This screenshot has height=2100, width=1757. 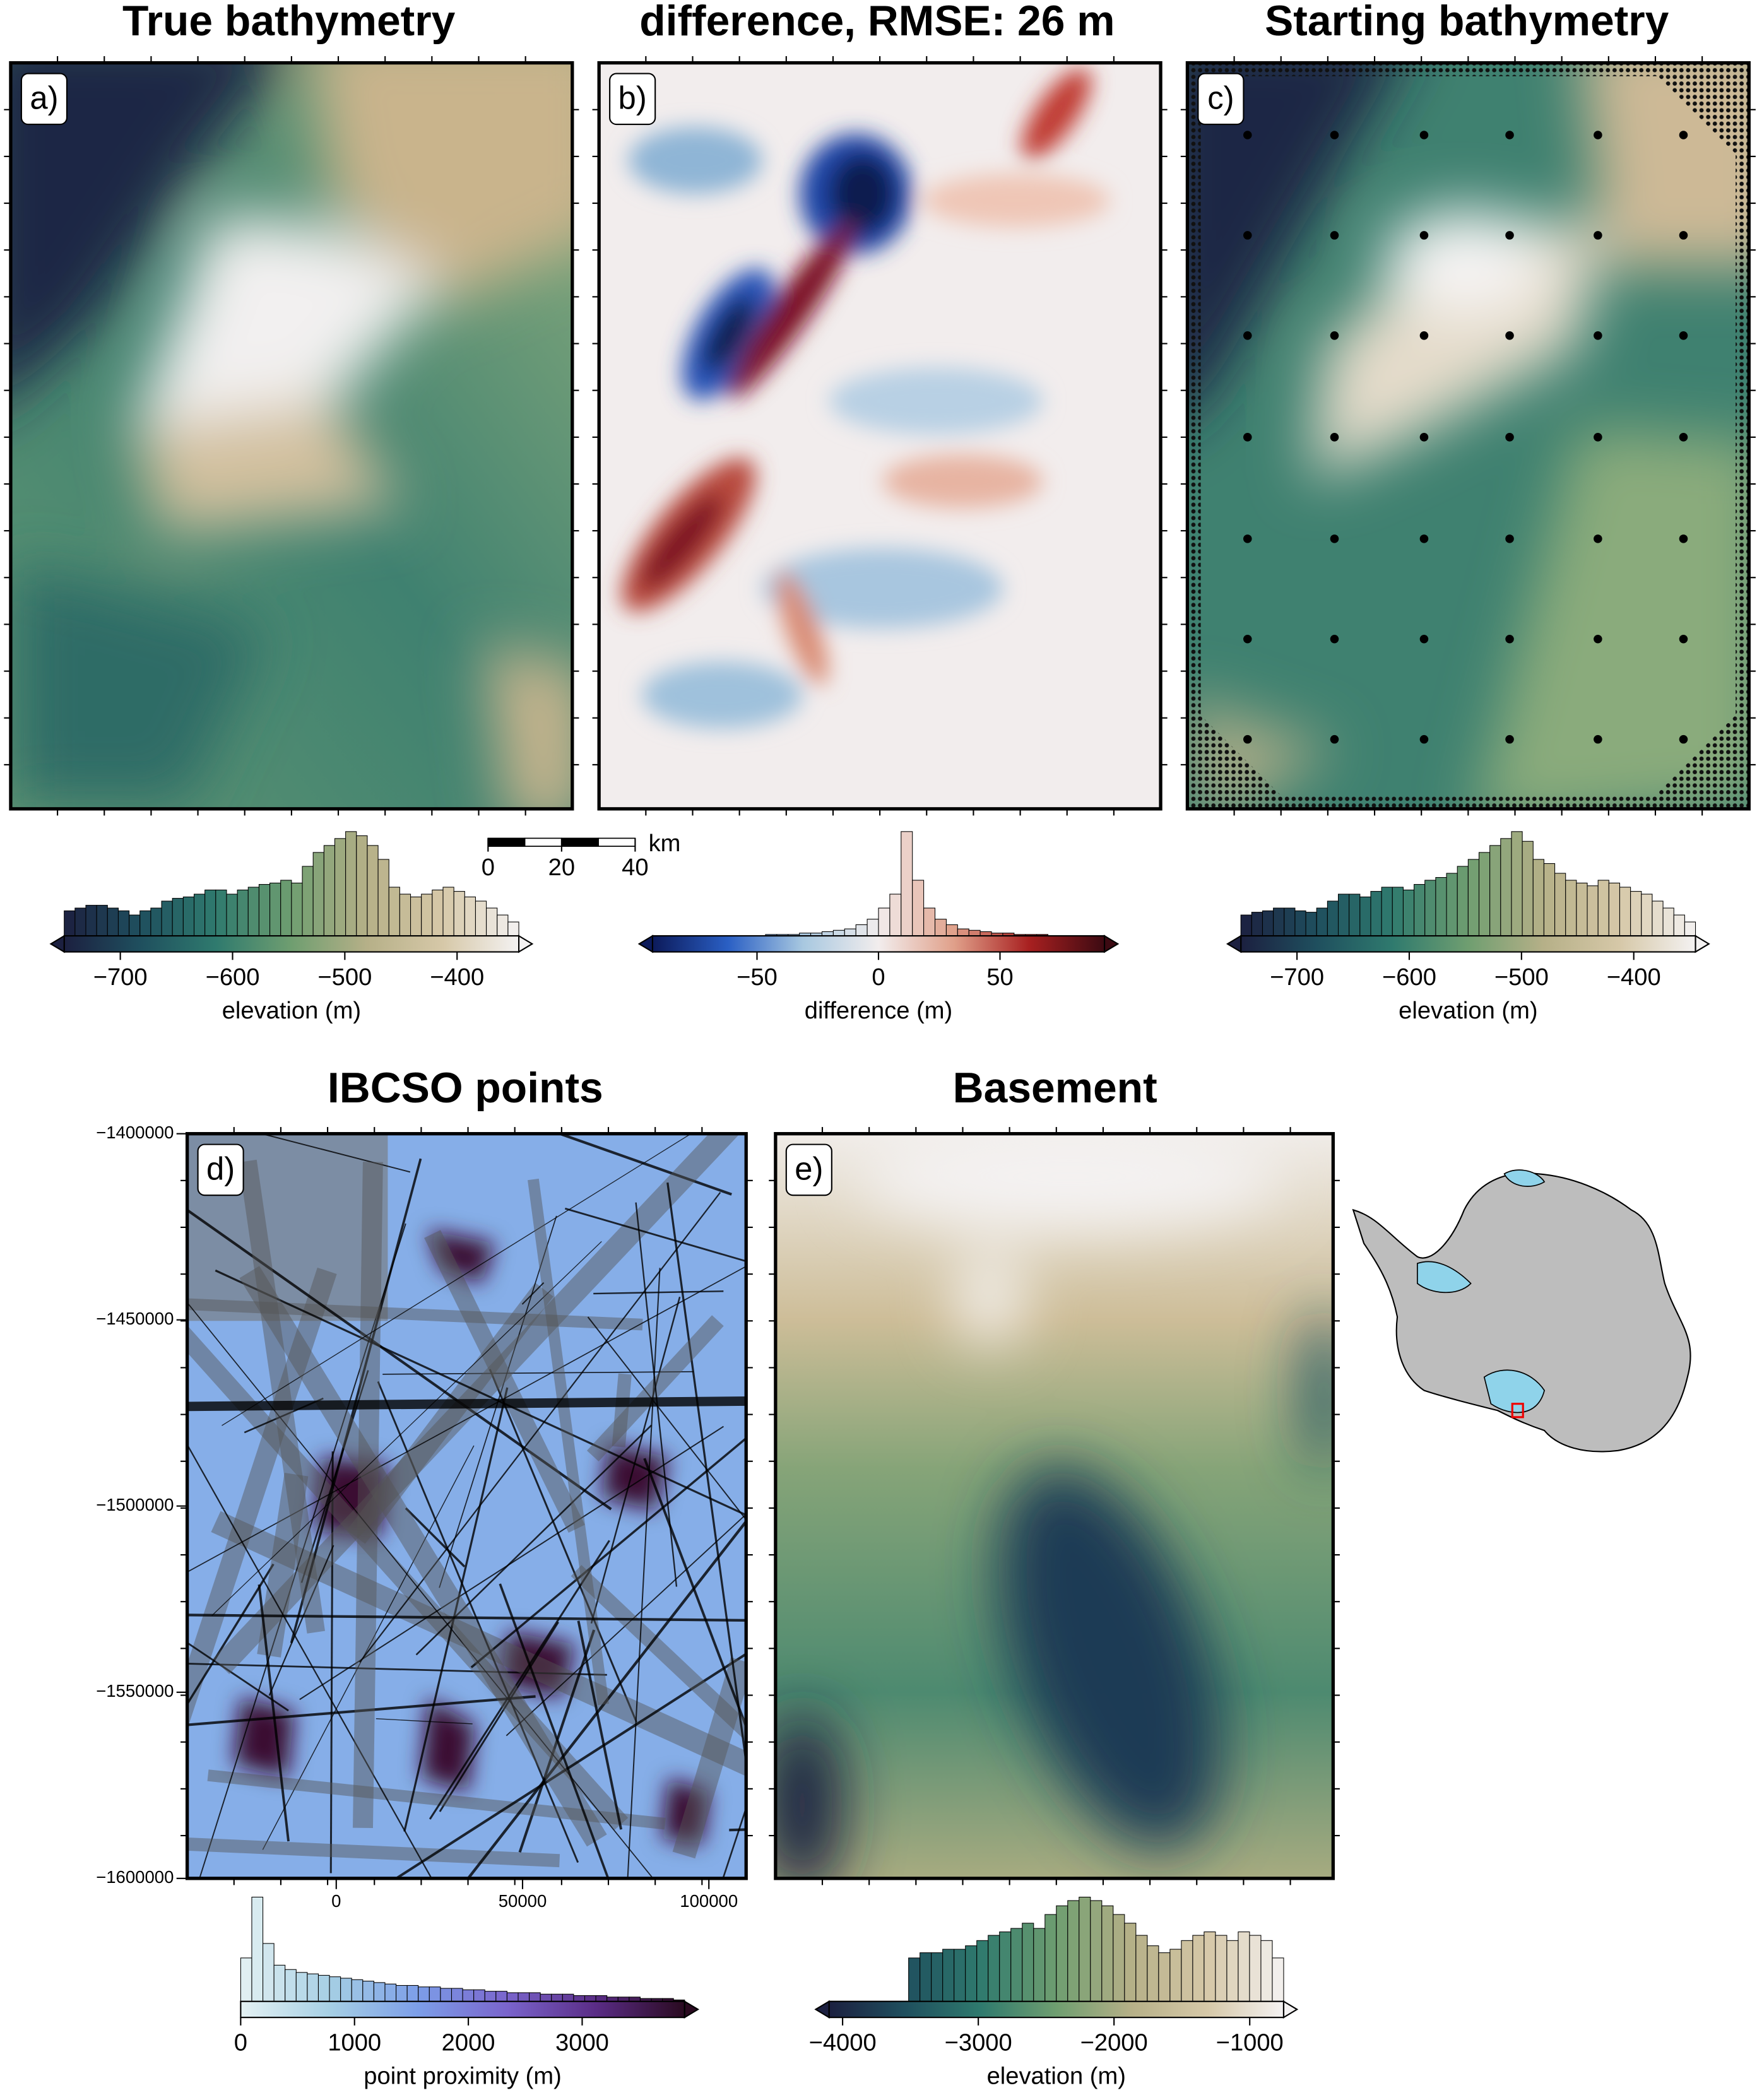 What do you see at coordinates (463, 2076) in the screenshot?
I see `colorbar-label: point proximity (m)` at bounding box center [463, 2076].